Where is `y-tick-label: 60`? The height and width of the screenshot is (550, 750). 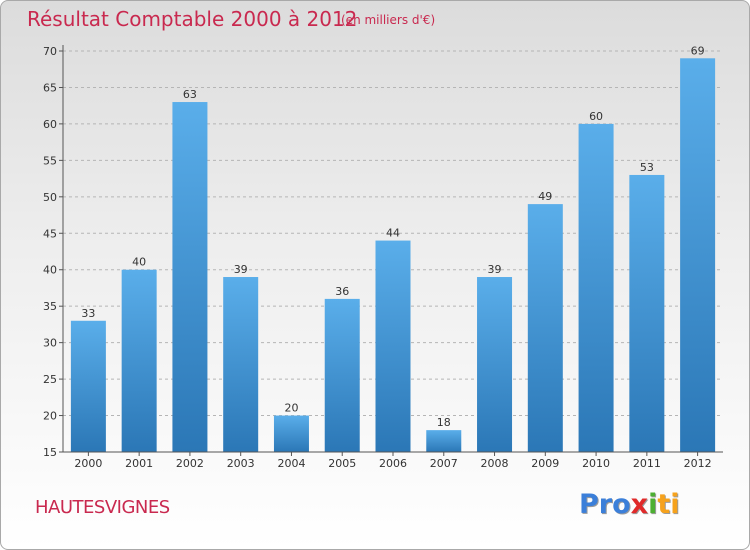 y-tick-label: 60 is located at coordinates (50, 124).